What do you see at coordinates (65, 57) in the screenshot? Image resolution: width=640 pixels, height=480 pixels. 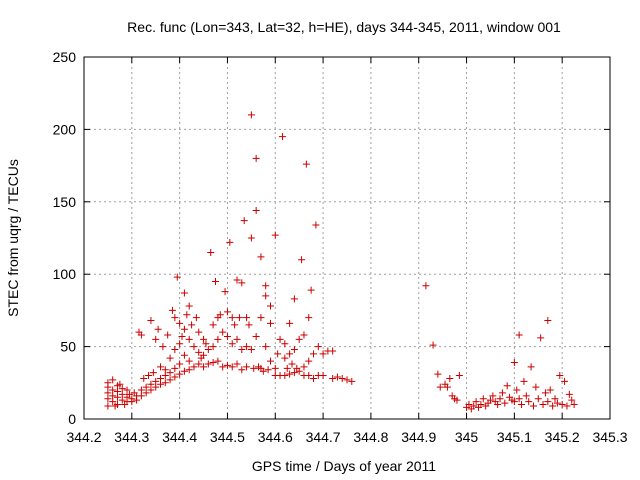 I see `y-tick-label: 250` at bounding box center [65, 57].